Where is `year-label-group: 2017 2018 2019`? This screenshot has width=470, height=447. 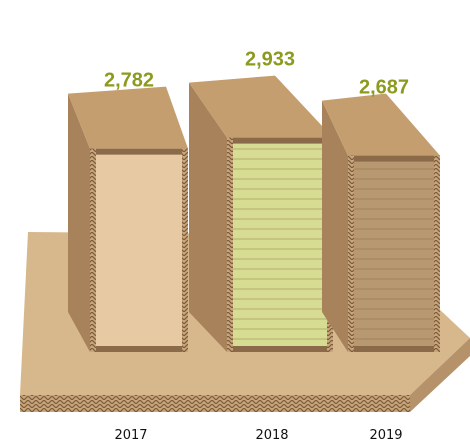
year-label-group: 2017 2018 2019 is located at coordinates (258, 435).